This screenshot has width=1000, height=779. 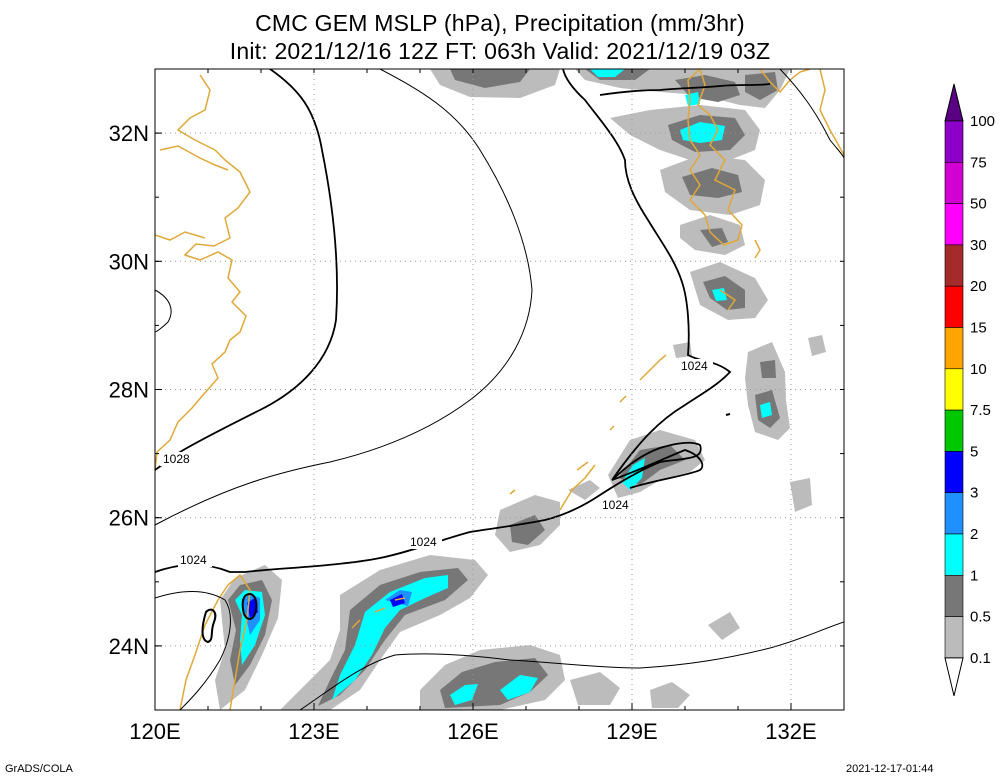 What do you see at coordinates (203, 272) in the screenshot?
I see `coastline-china` at bounding box center [203, 272].